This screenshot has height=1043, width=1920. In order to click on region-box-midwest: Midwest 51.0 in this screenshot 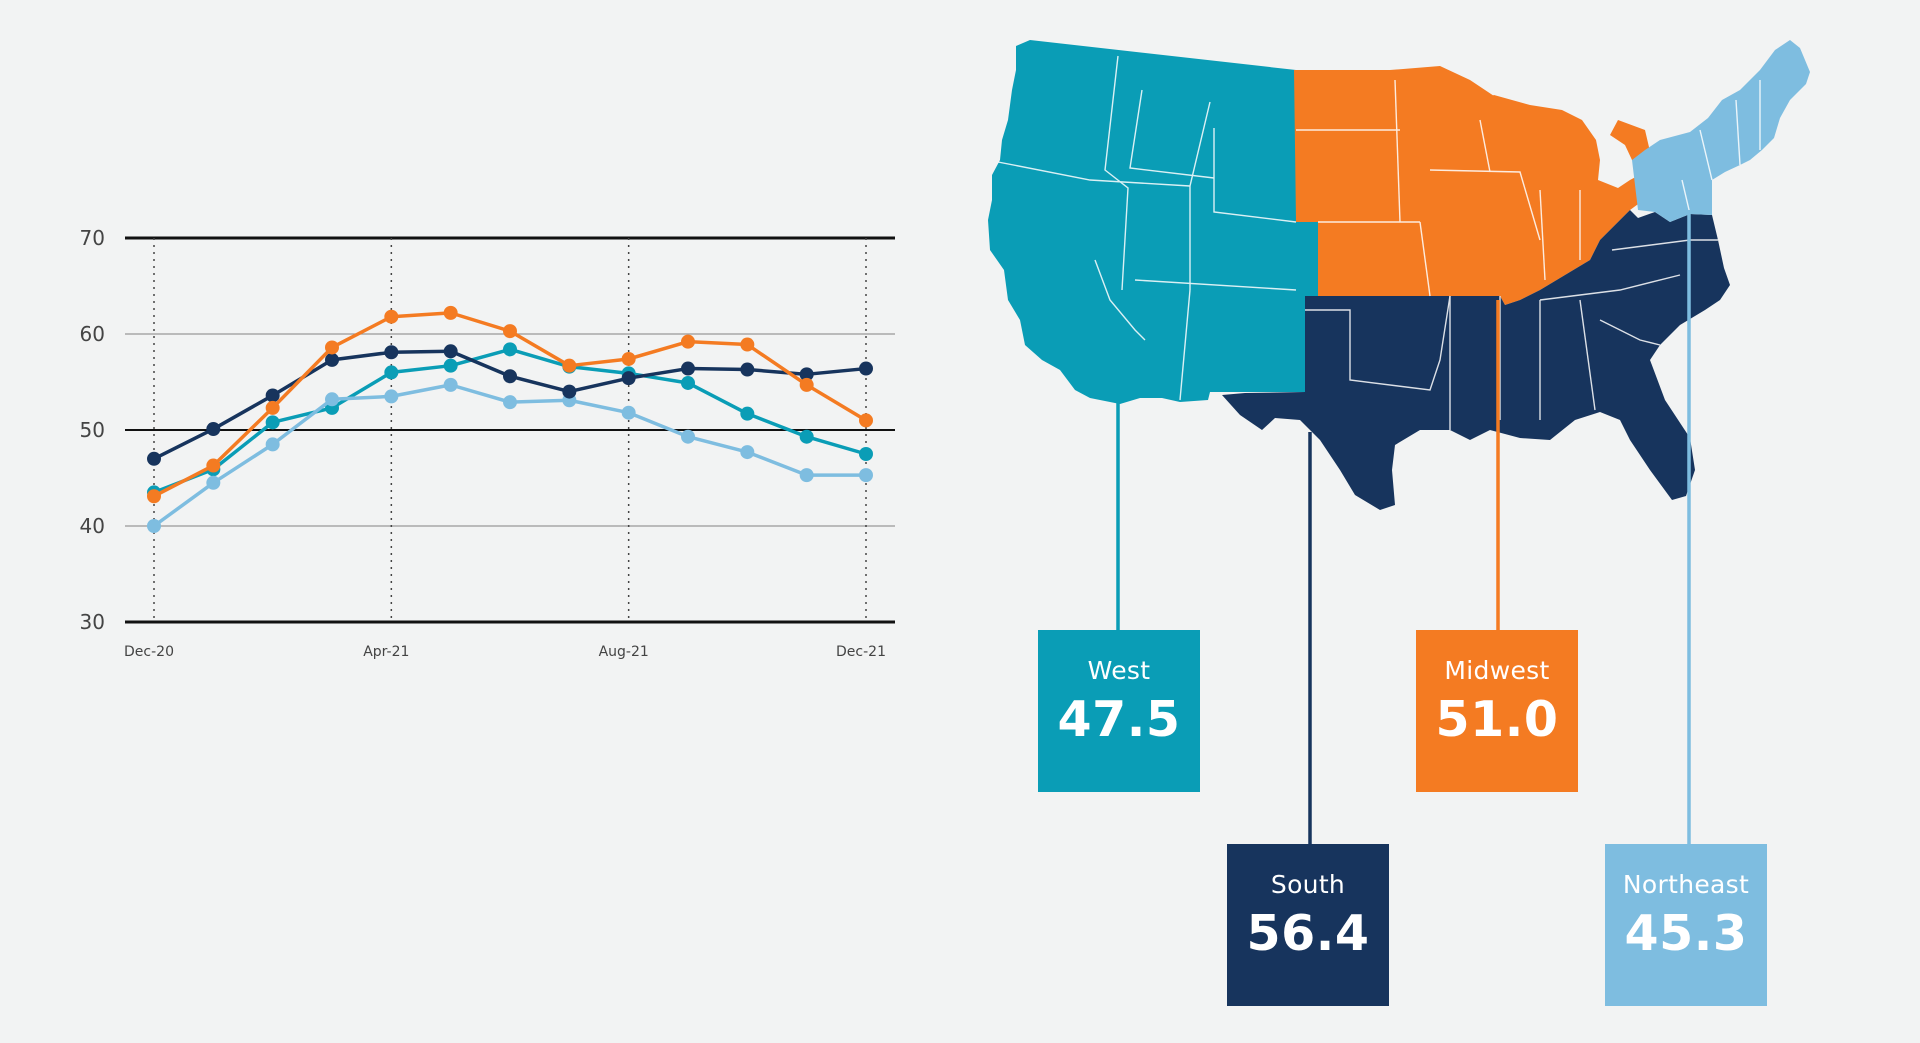, I will do `click(1497, 711)`.